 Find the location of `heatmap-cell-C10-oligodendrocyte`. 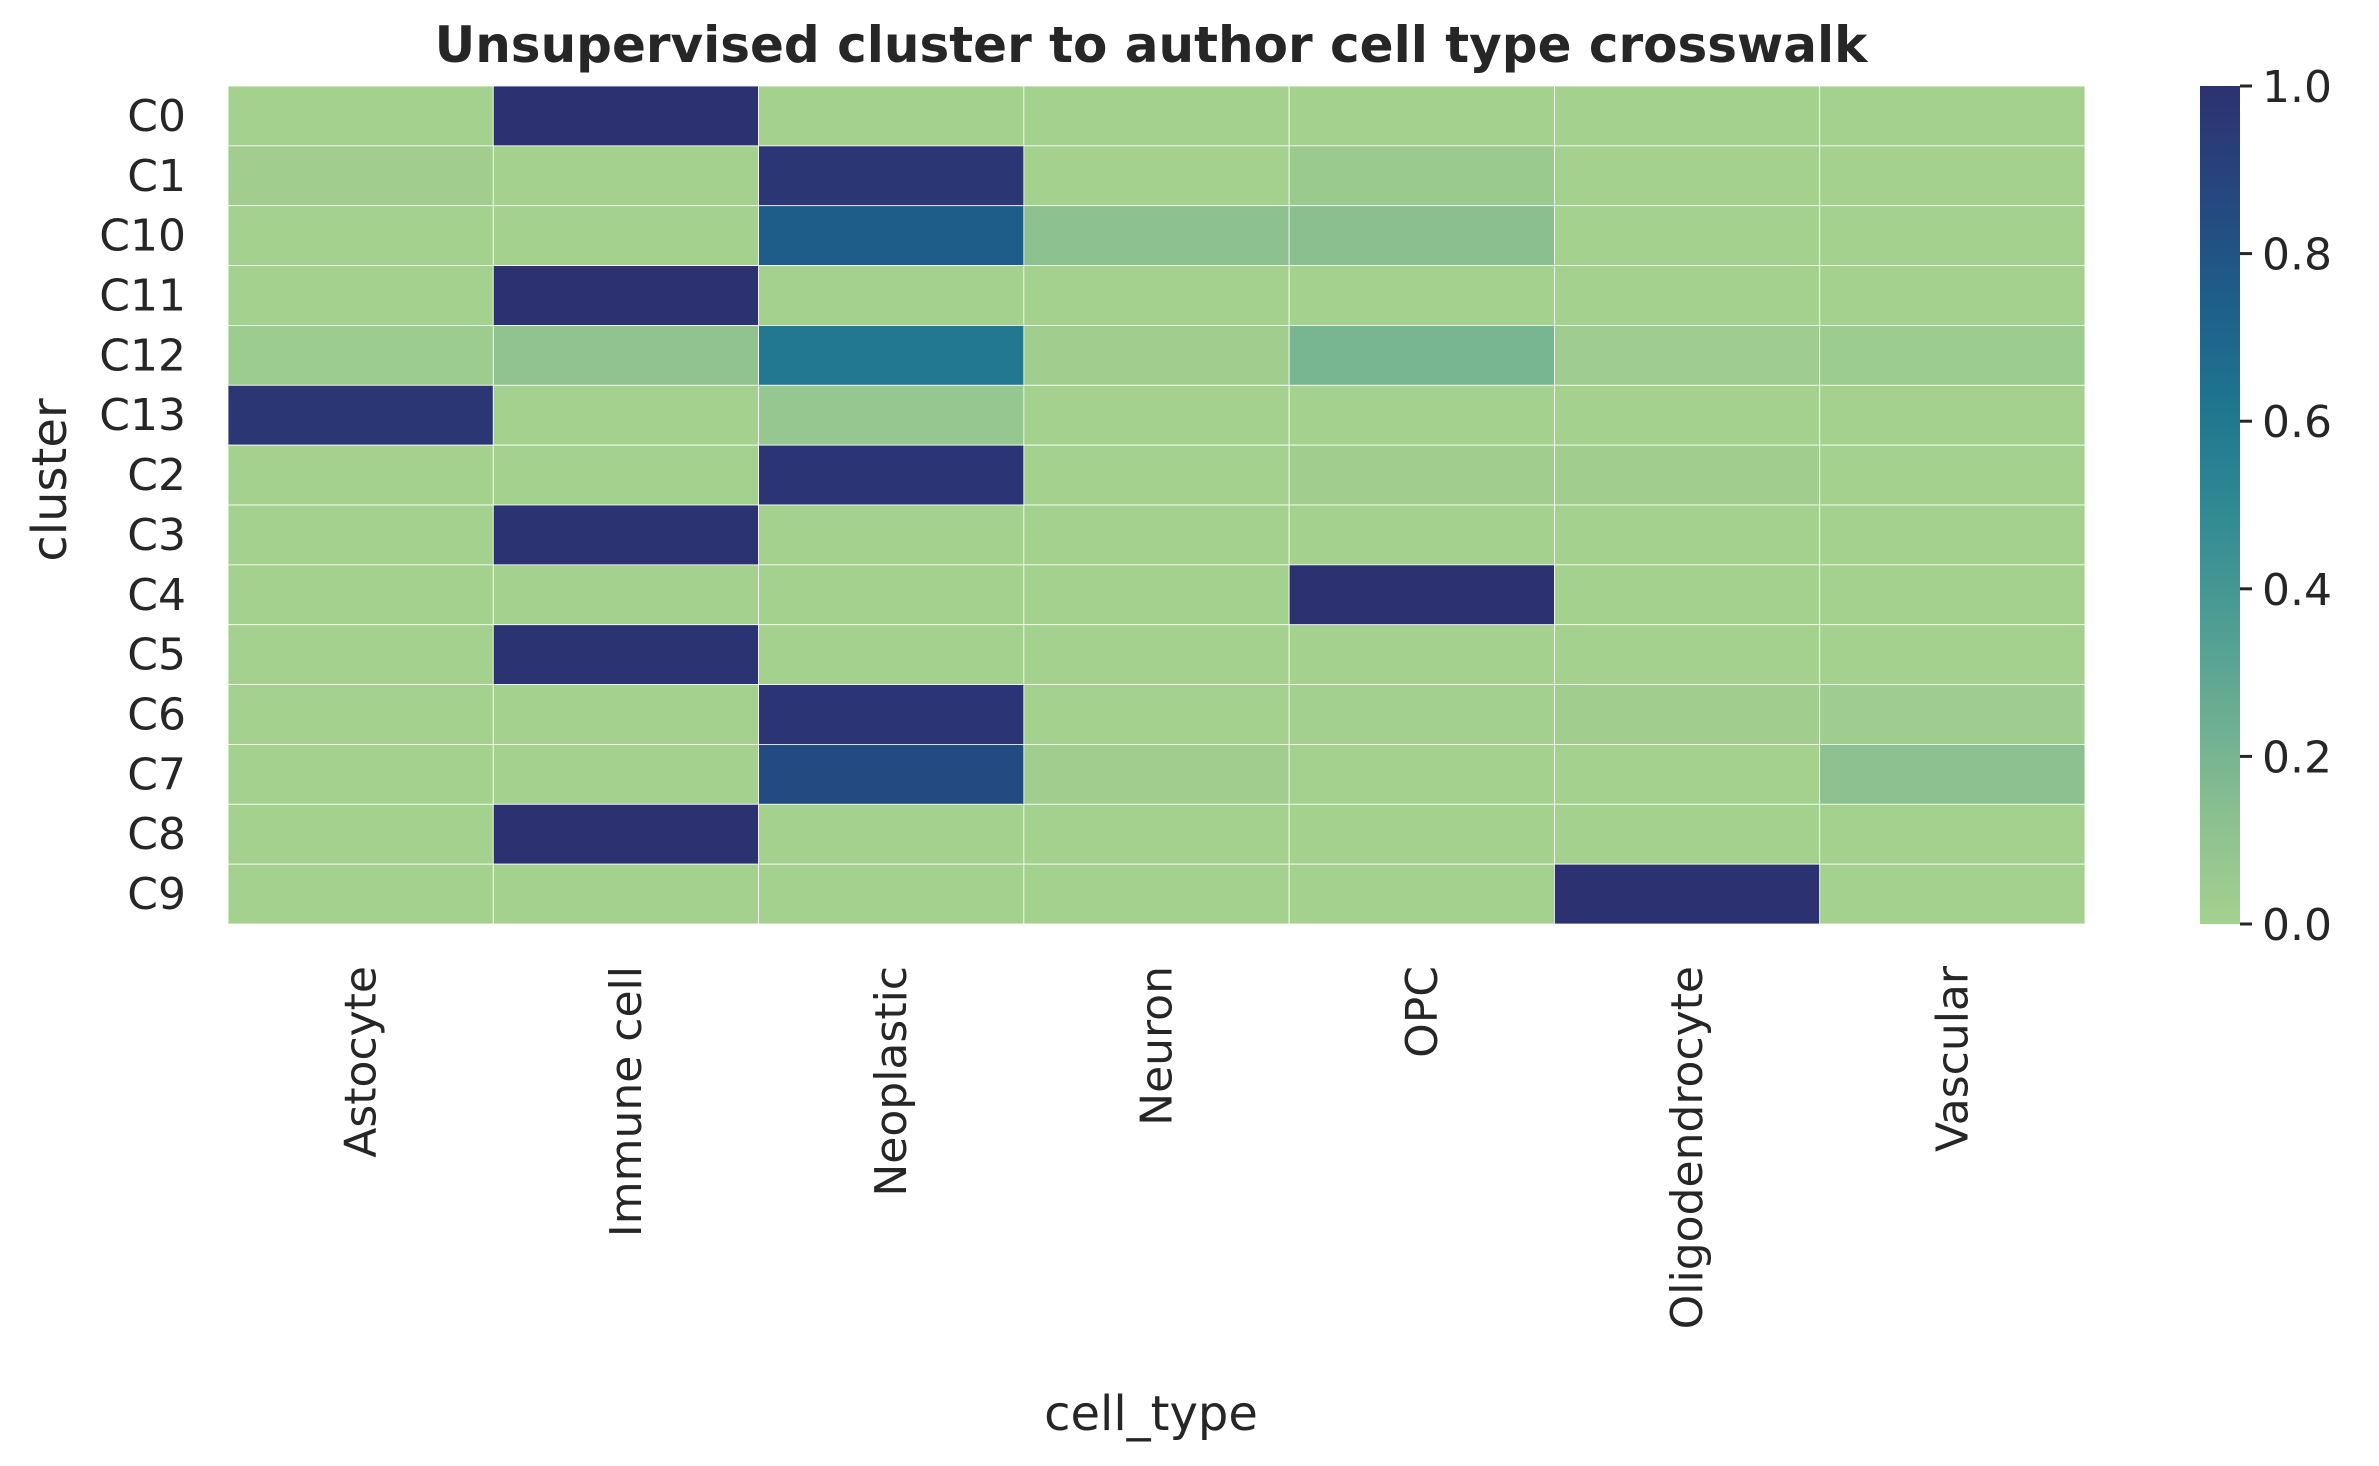

heatmap-cell-C10-oligodendrocyte is located at coordinates (1687, 235).